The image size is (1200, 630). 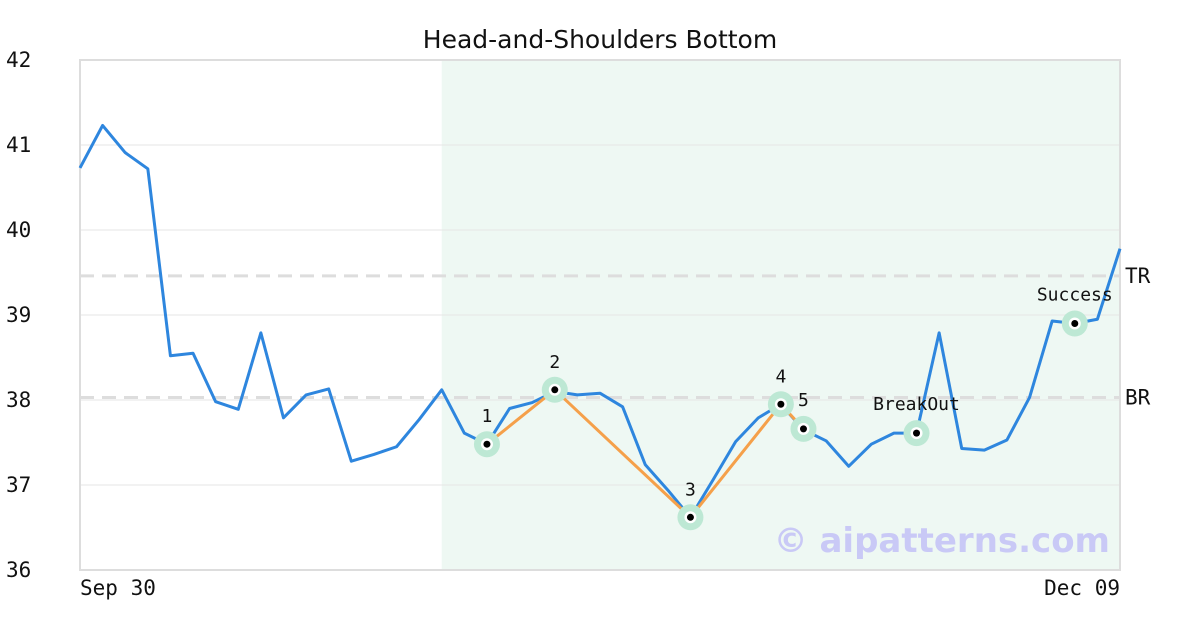 What do you see at coordinates (1082, 588) in the screenshot?
I see `x-tick-label: Dec 09` at bounding box center [1082, 588].